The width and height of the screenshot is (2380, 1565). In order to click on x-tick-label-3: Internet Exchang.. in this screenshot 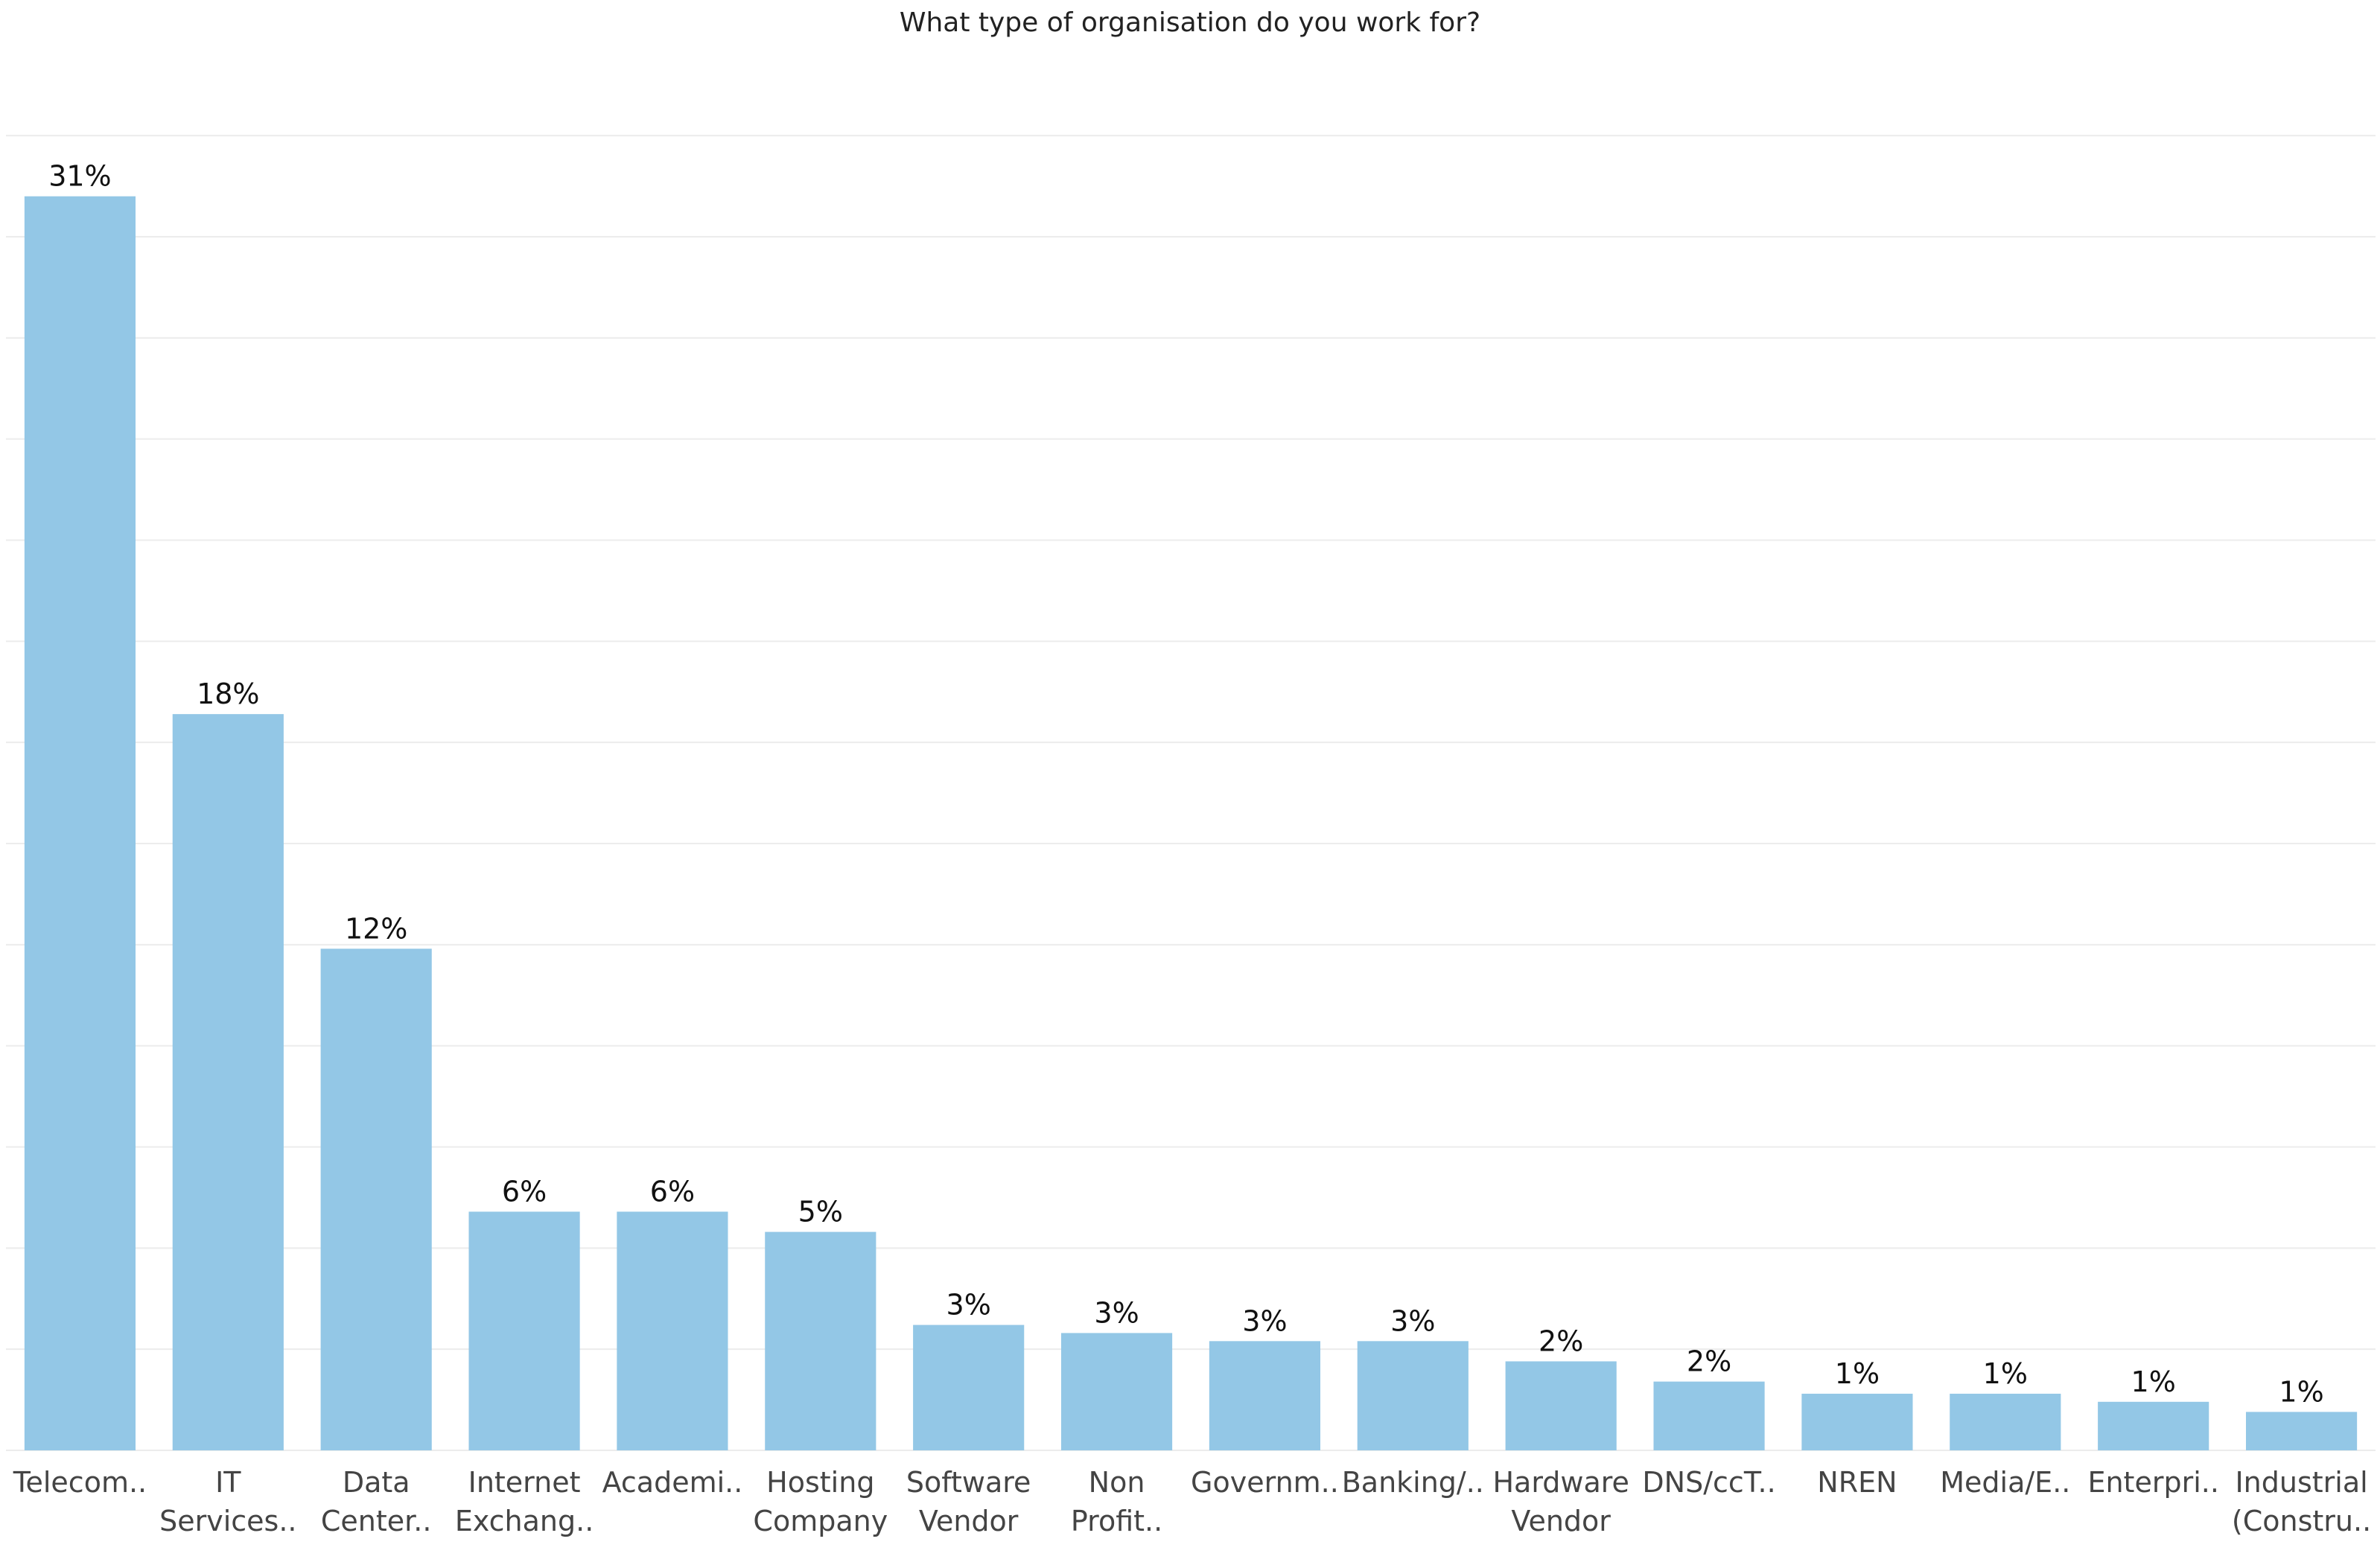, I will do `click(524, 1501)`.